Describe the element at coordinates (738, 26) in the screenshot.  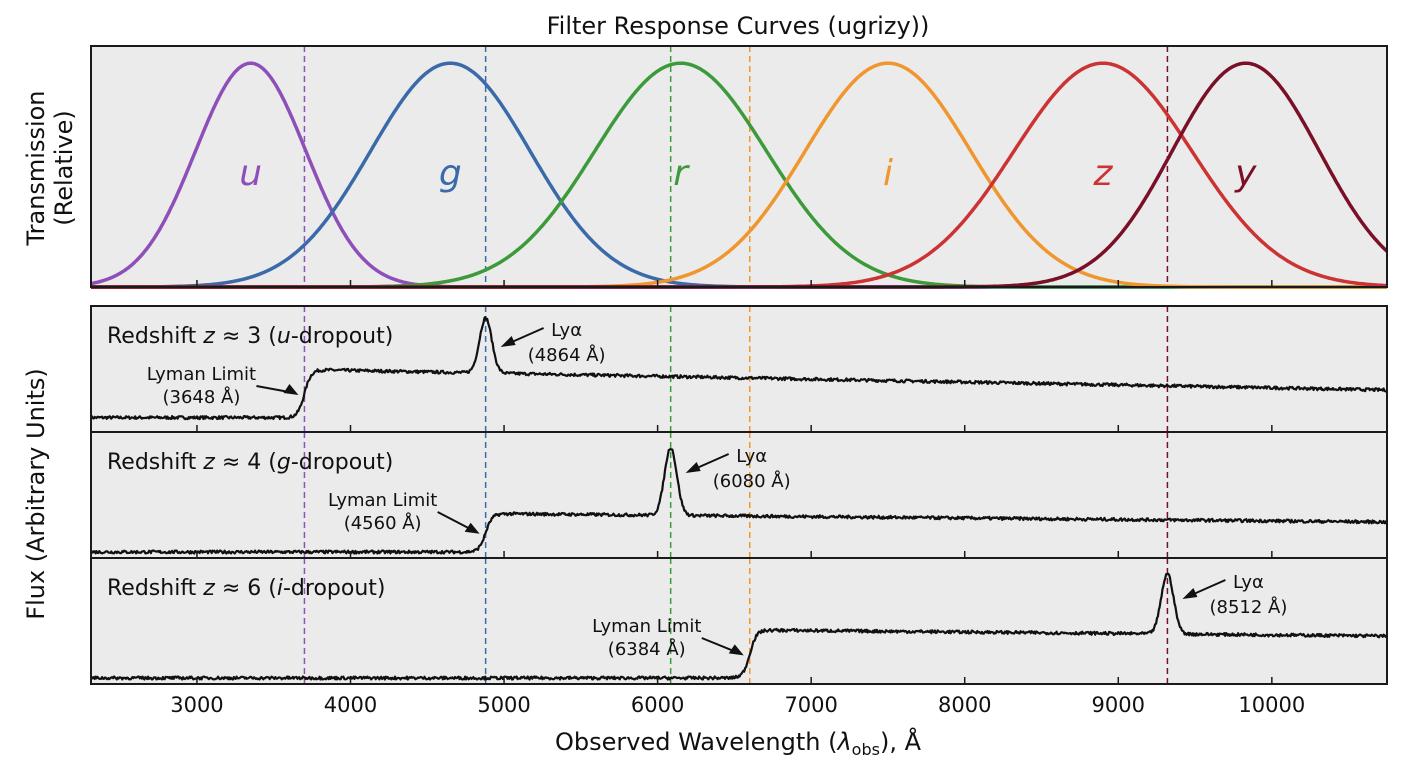
I see `chart-title: Filter Response Curves (ugrizy))` at that location.